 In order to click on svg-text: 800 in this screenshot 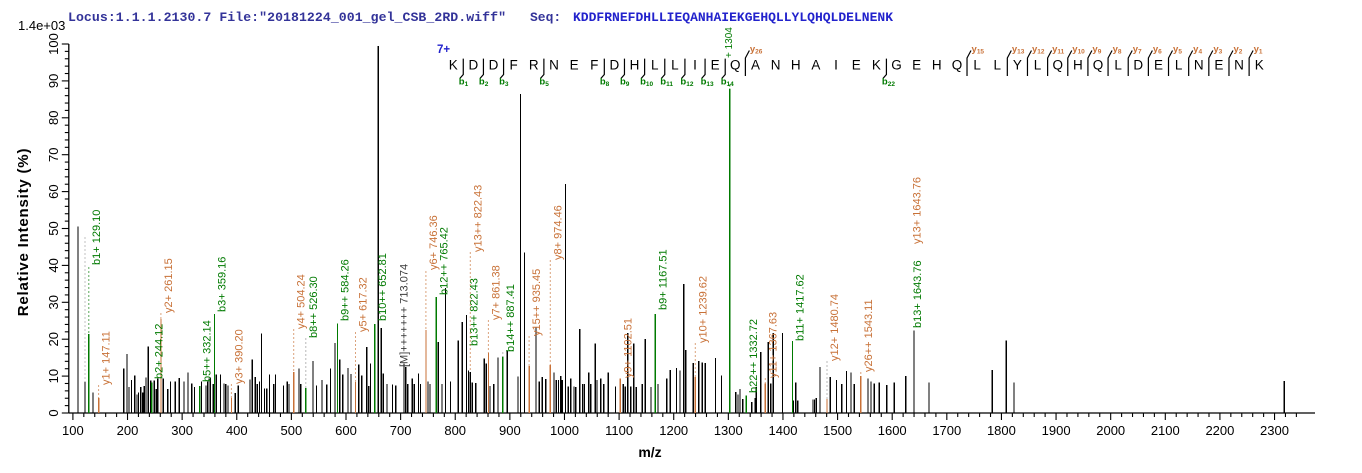, I will do `click(455, 430)`.